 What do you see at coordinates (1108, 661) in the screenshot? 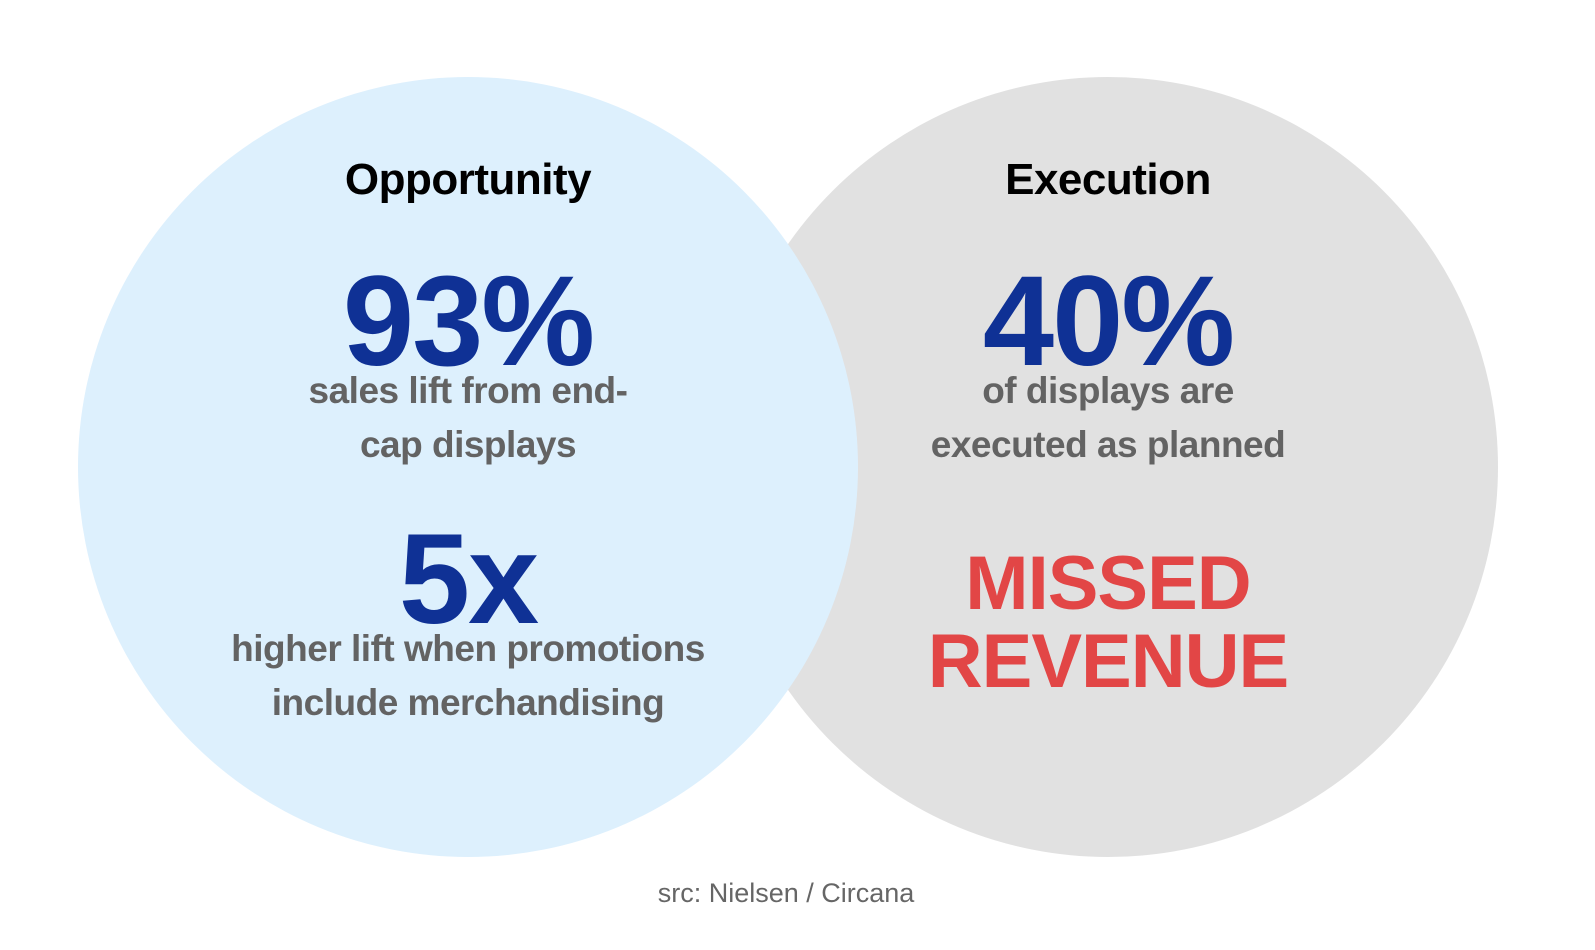
I see `alert-line: REVENUE` at bounding box center [1108, 661].